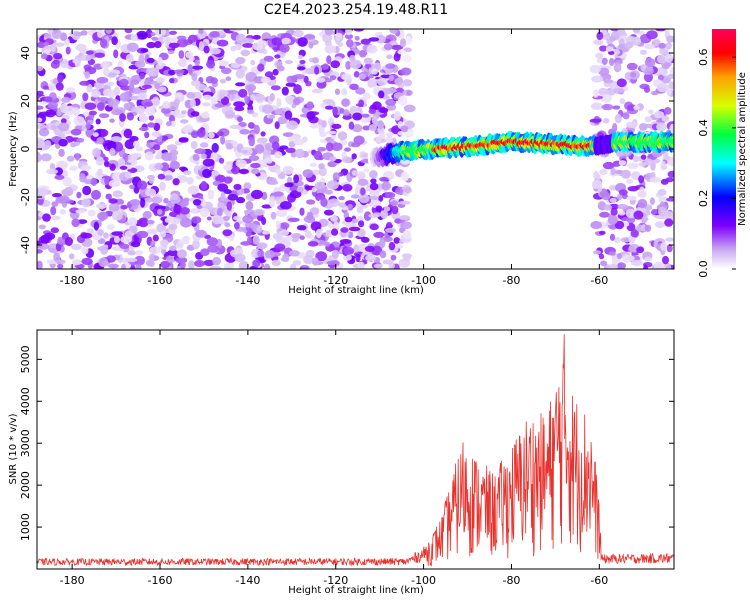 The width and height of the screenshot is (750, 600). Describe the element at coordinates (356, 290) in the screenshot. I see `spectrogram-x-axis-label: Height of straight line (km)` at that location.